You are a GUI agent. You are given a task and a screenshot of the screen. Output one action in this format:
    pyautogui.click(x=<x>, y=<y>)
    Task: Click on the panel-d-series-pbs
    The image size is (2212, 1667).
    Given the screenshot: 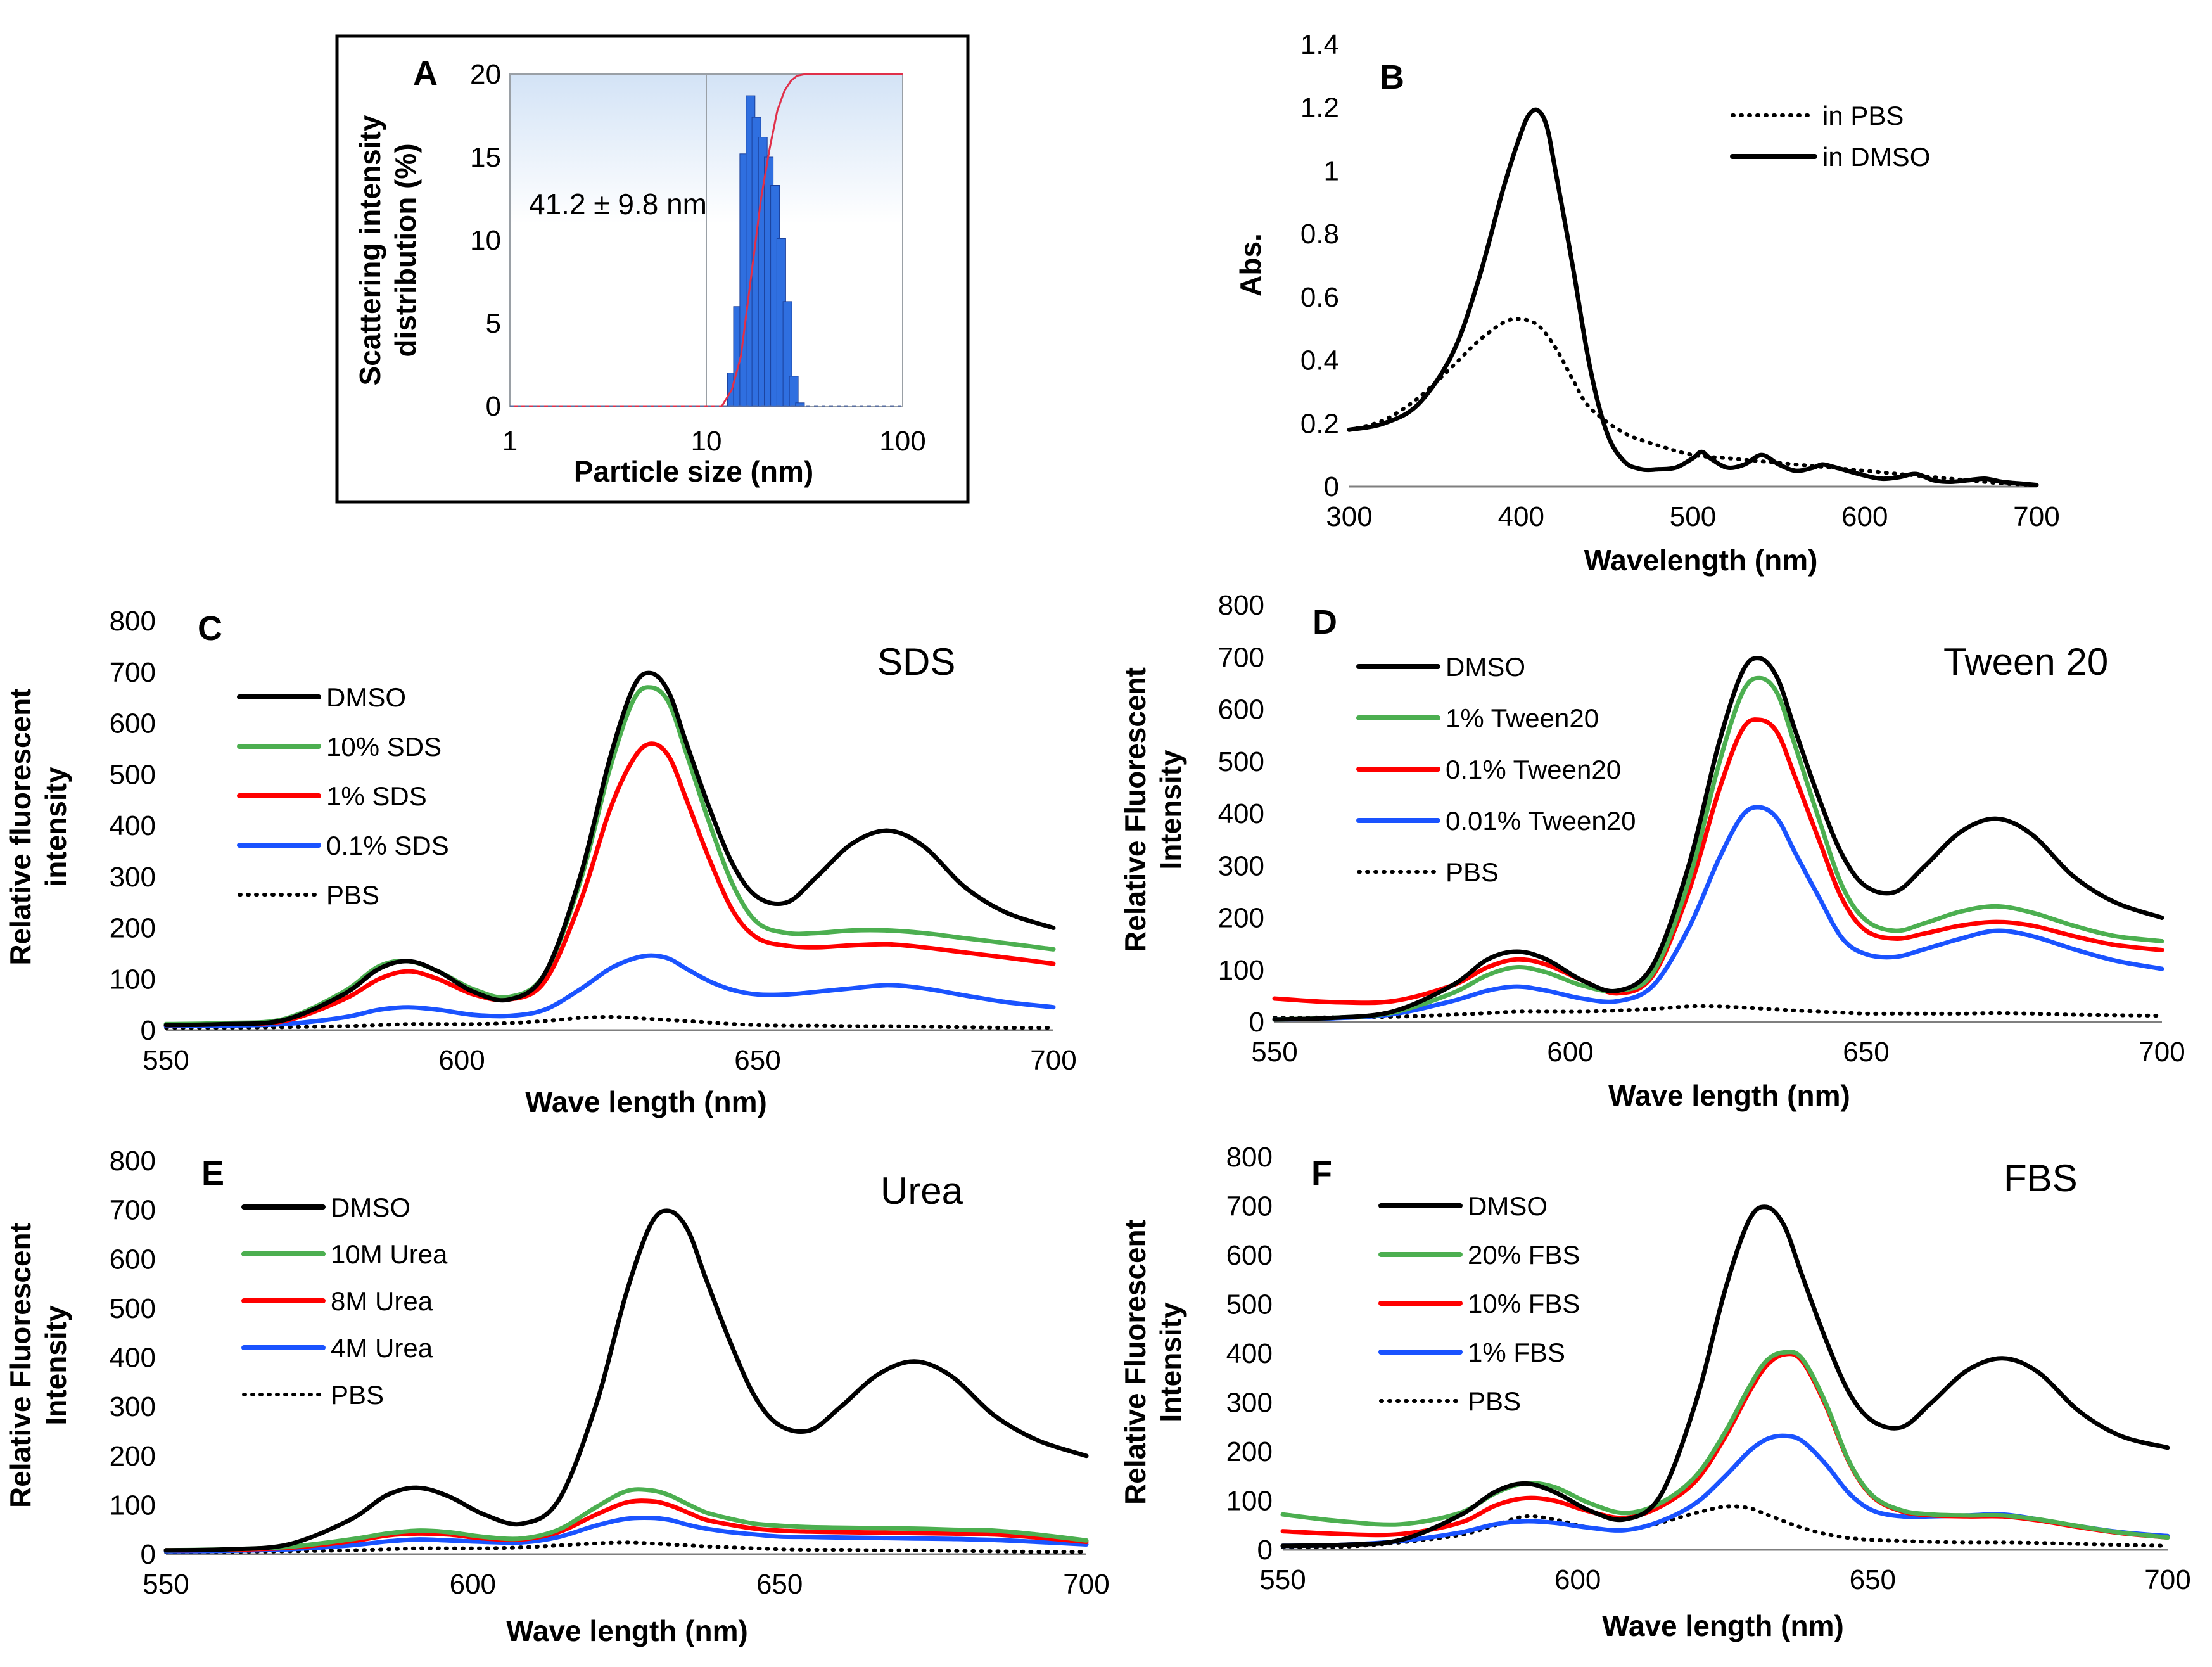 What is the action you would take?
    pyautogui.click(x=1718, y=1012)
    